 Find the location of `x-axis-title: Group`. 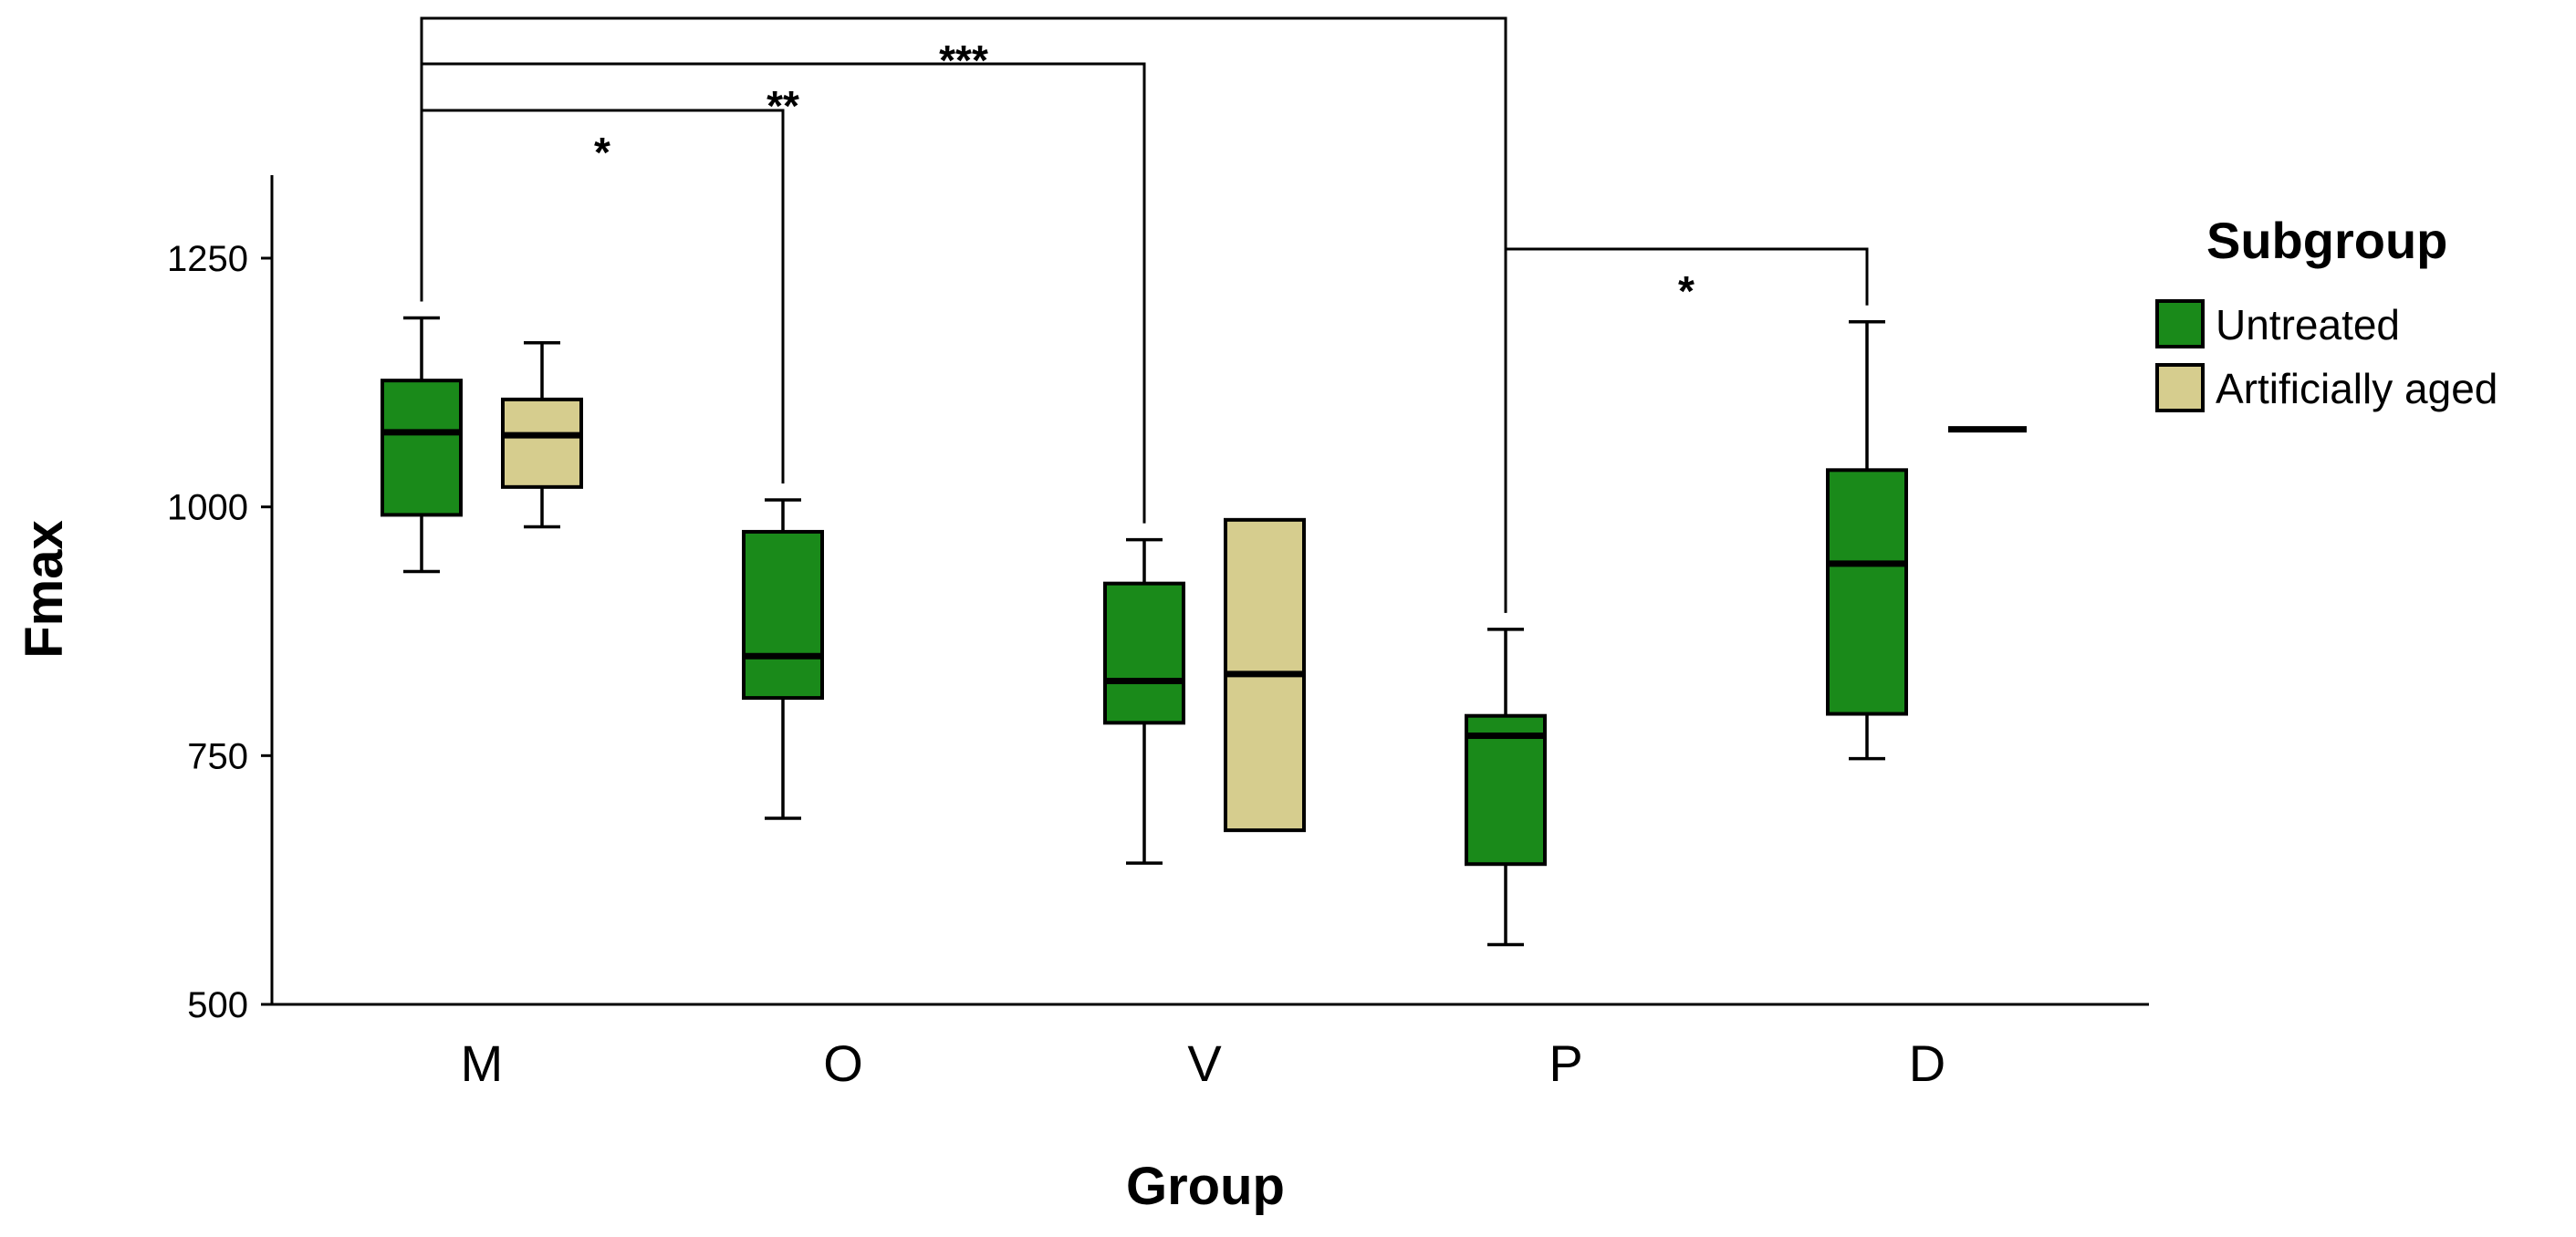

x-axis-title: Group is located at coordinates (1205, 1186).